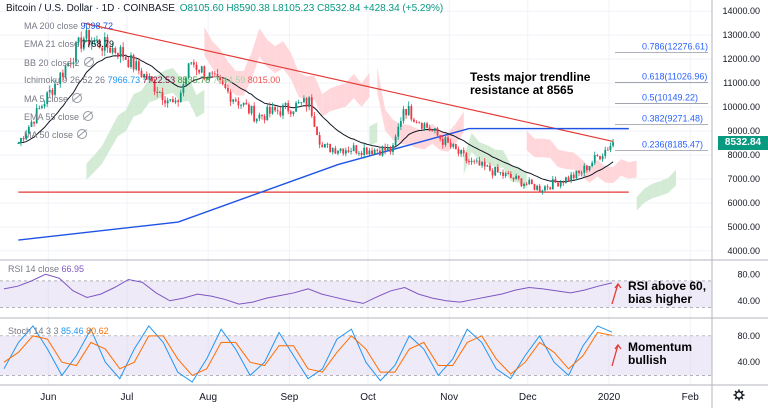 This screenshot has width=768, height=408. Describe the element at coordinates (56, 134) in the screenshot. I see `indicator-row: MA 50 close` at that location.